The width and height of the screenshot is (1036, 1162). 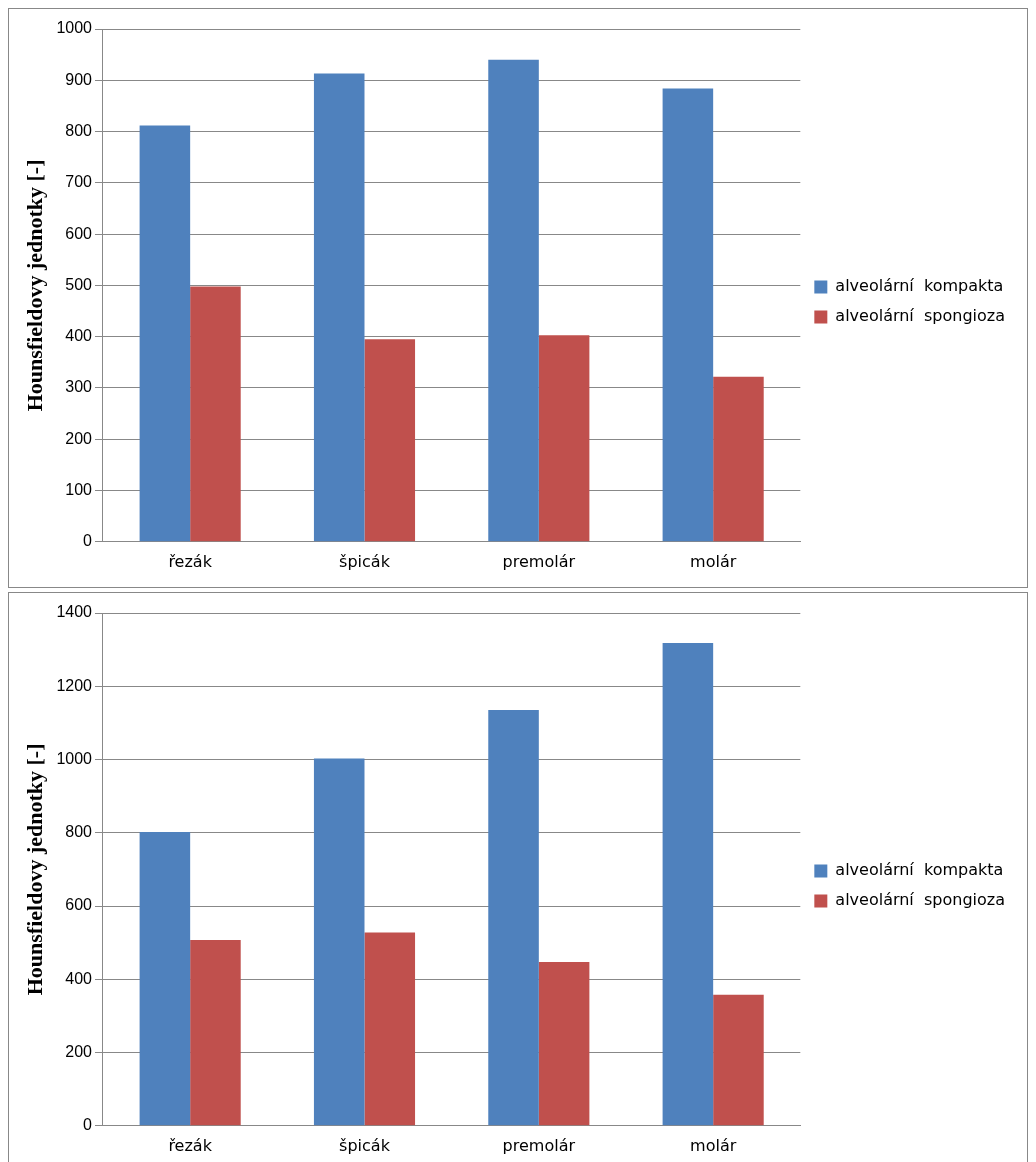 I want to click on y-tick-label: 900, so click(x=79, y=79).